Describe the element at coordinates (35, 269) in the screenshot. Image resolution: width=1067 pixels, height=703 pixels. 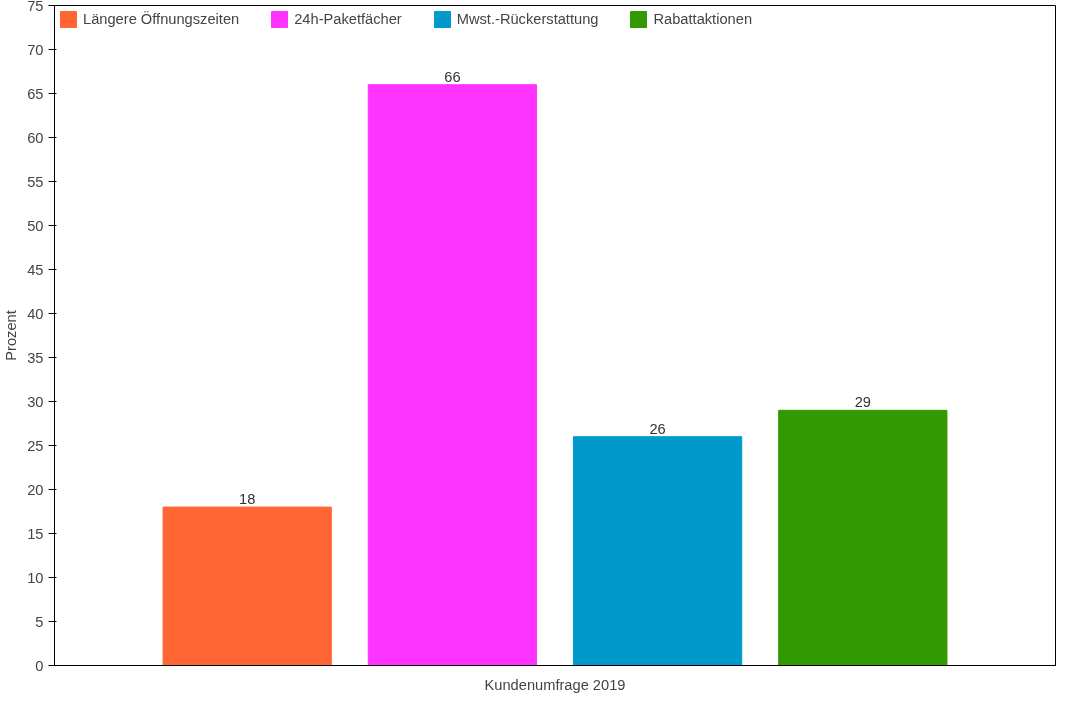
I see `y-tick-label: 45` at that location.